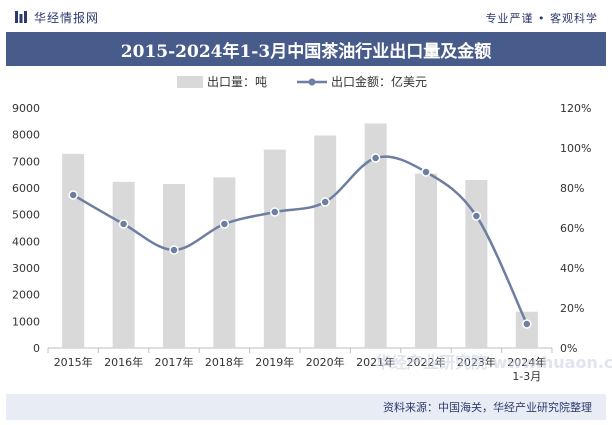 The image size is (612, 425). What do you see at coordinates (274, 362) in the screenshot?
I see `x-tick-label: 2019年` at bounding box center [274, 362].